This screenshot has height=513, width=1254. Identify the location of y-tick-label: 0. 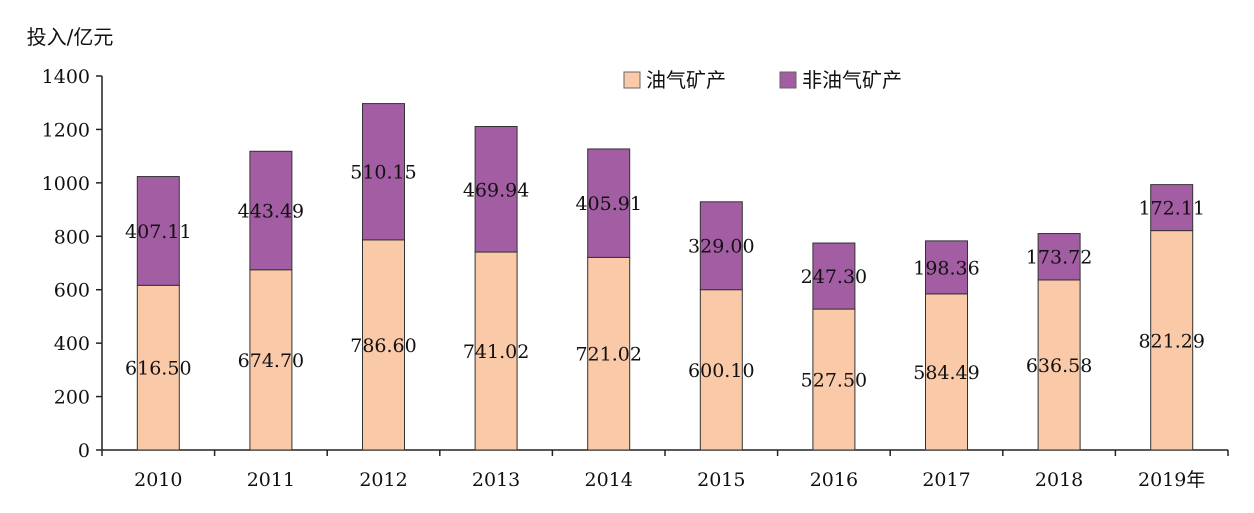
(84, 451).